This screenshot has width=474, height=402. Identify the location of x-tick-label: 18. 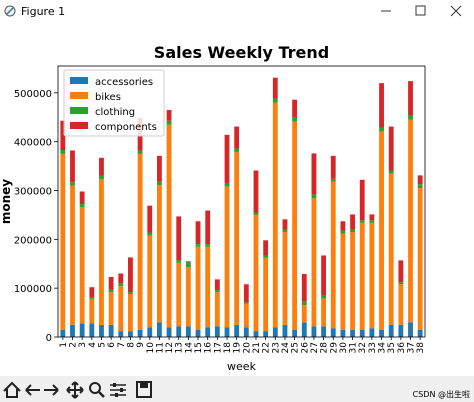
(228, 348).